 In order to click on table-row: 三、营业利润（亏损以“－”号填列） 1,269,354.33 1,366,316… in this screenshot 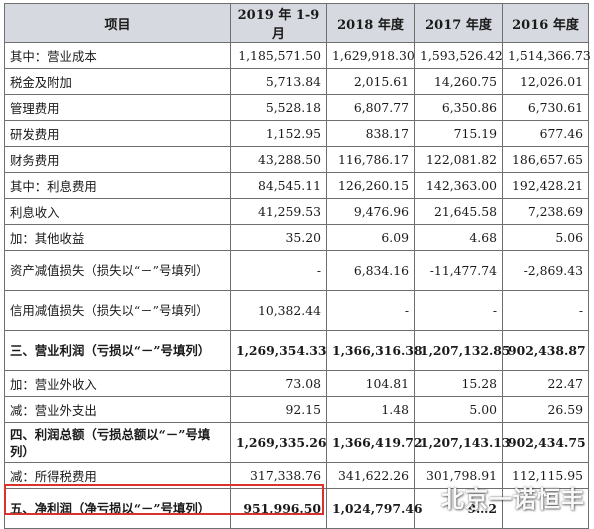, I will do `click(296, 350)`.